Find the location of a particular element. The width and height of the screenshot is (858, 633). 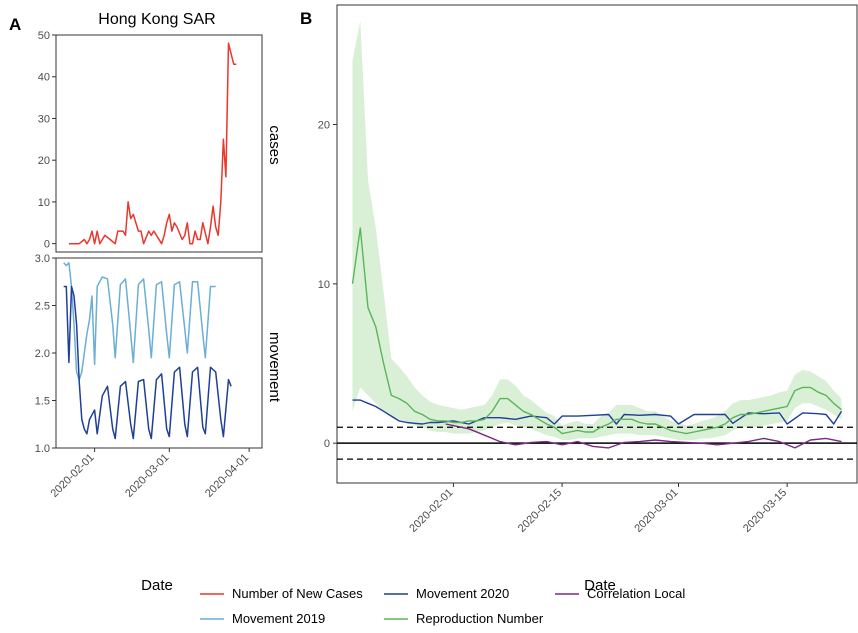

series-line-correlation-local is located at coordinates (643, 436).